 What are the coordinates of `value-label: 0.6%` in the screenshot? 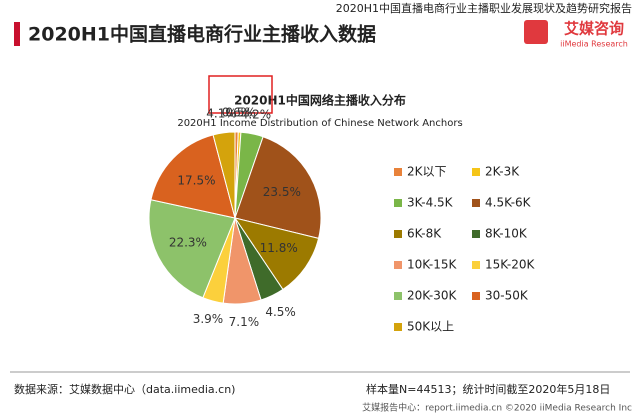 It's located at (237, 113).